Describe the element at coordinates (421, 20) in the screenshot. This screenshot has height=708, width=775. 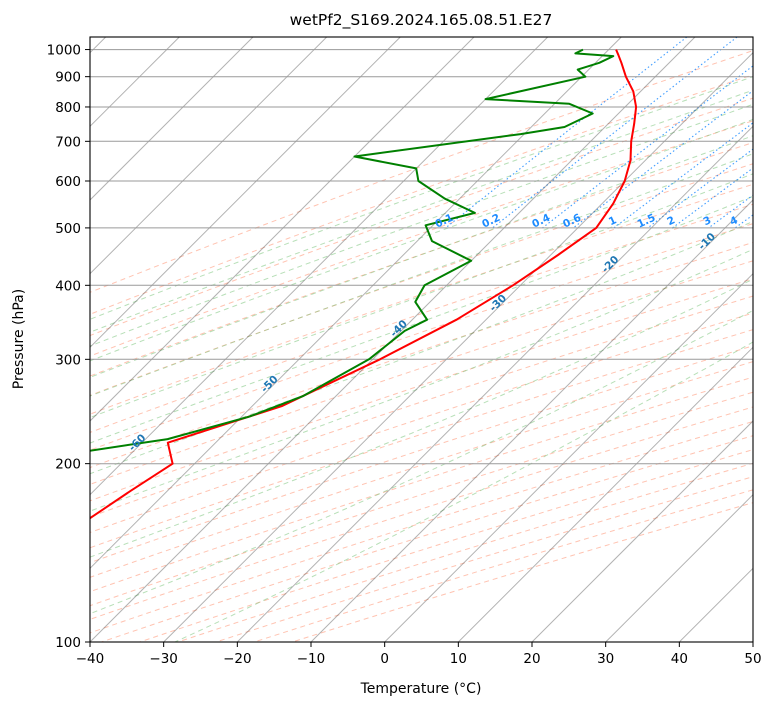
I see `chart-title: wetPf2_S169.2024.165.08.51.E27` at that location.